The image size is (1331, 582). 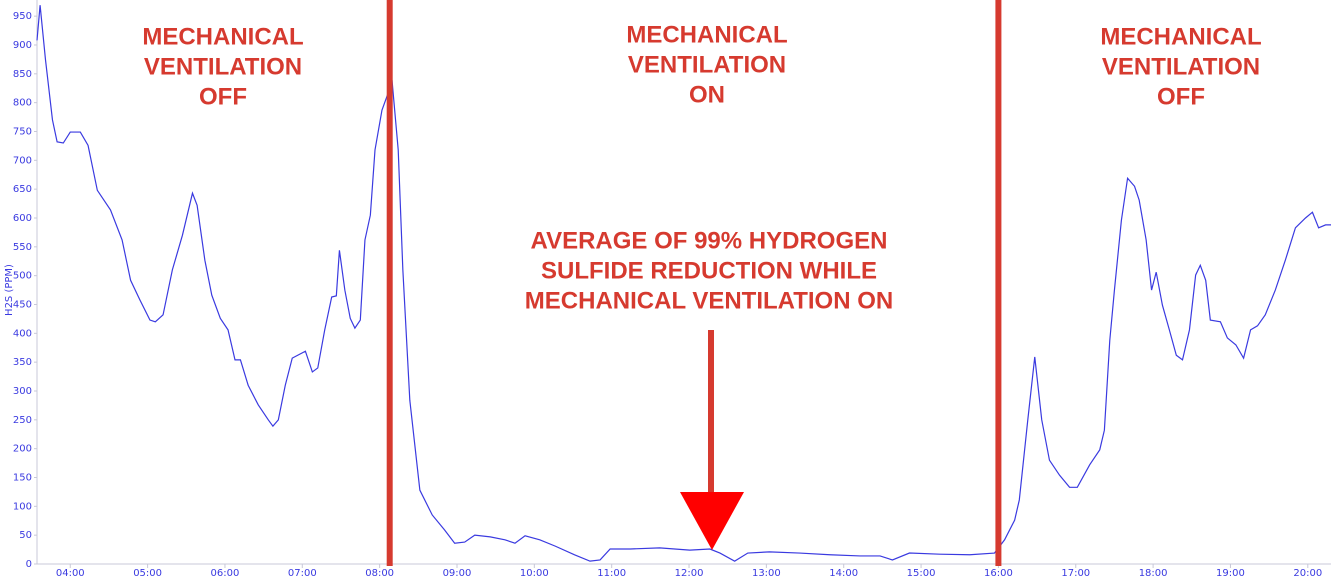 What do you see at coordinates (843, 573) in the screenshot?
I see `x-tick-label: 14:00` at bounding box center [843, 573].